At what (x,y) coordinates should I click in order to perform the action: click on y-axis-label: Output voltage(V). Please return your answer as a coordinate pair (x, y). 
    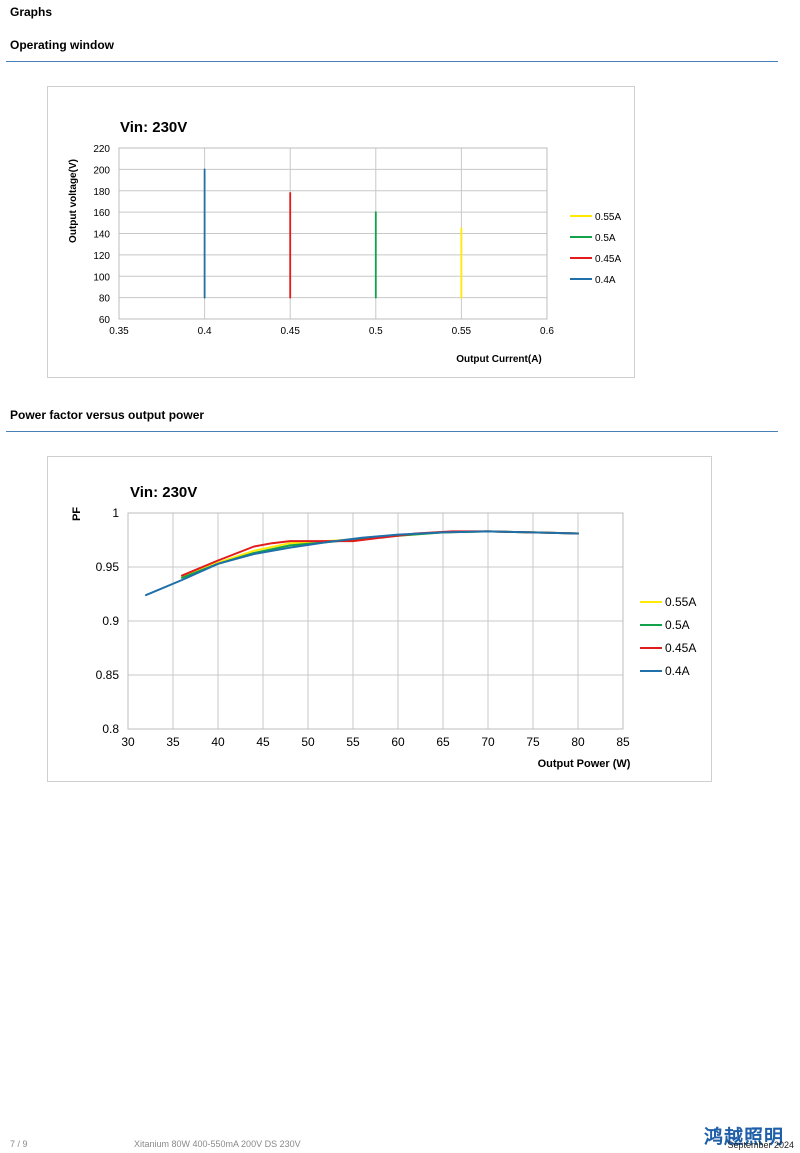
    Looking at the image, I should click on (73, 201).